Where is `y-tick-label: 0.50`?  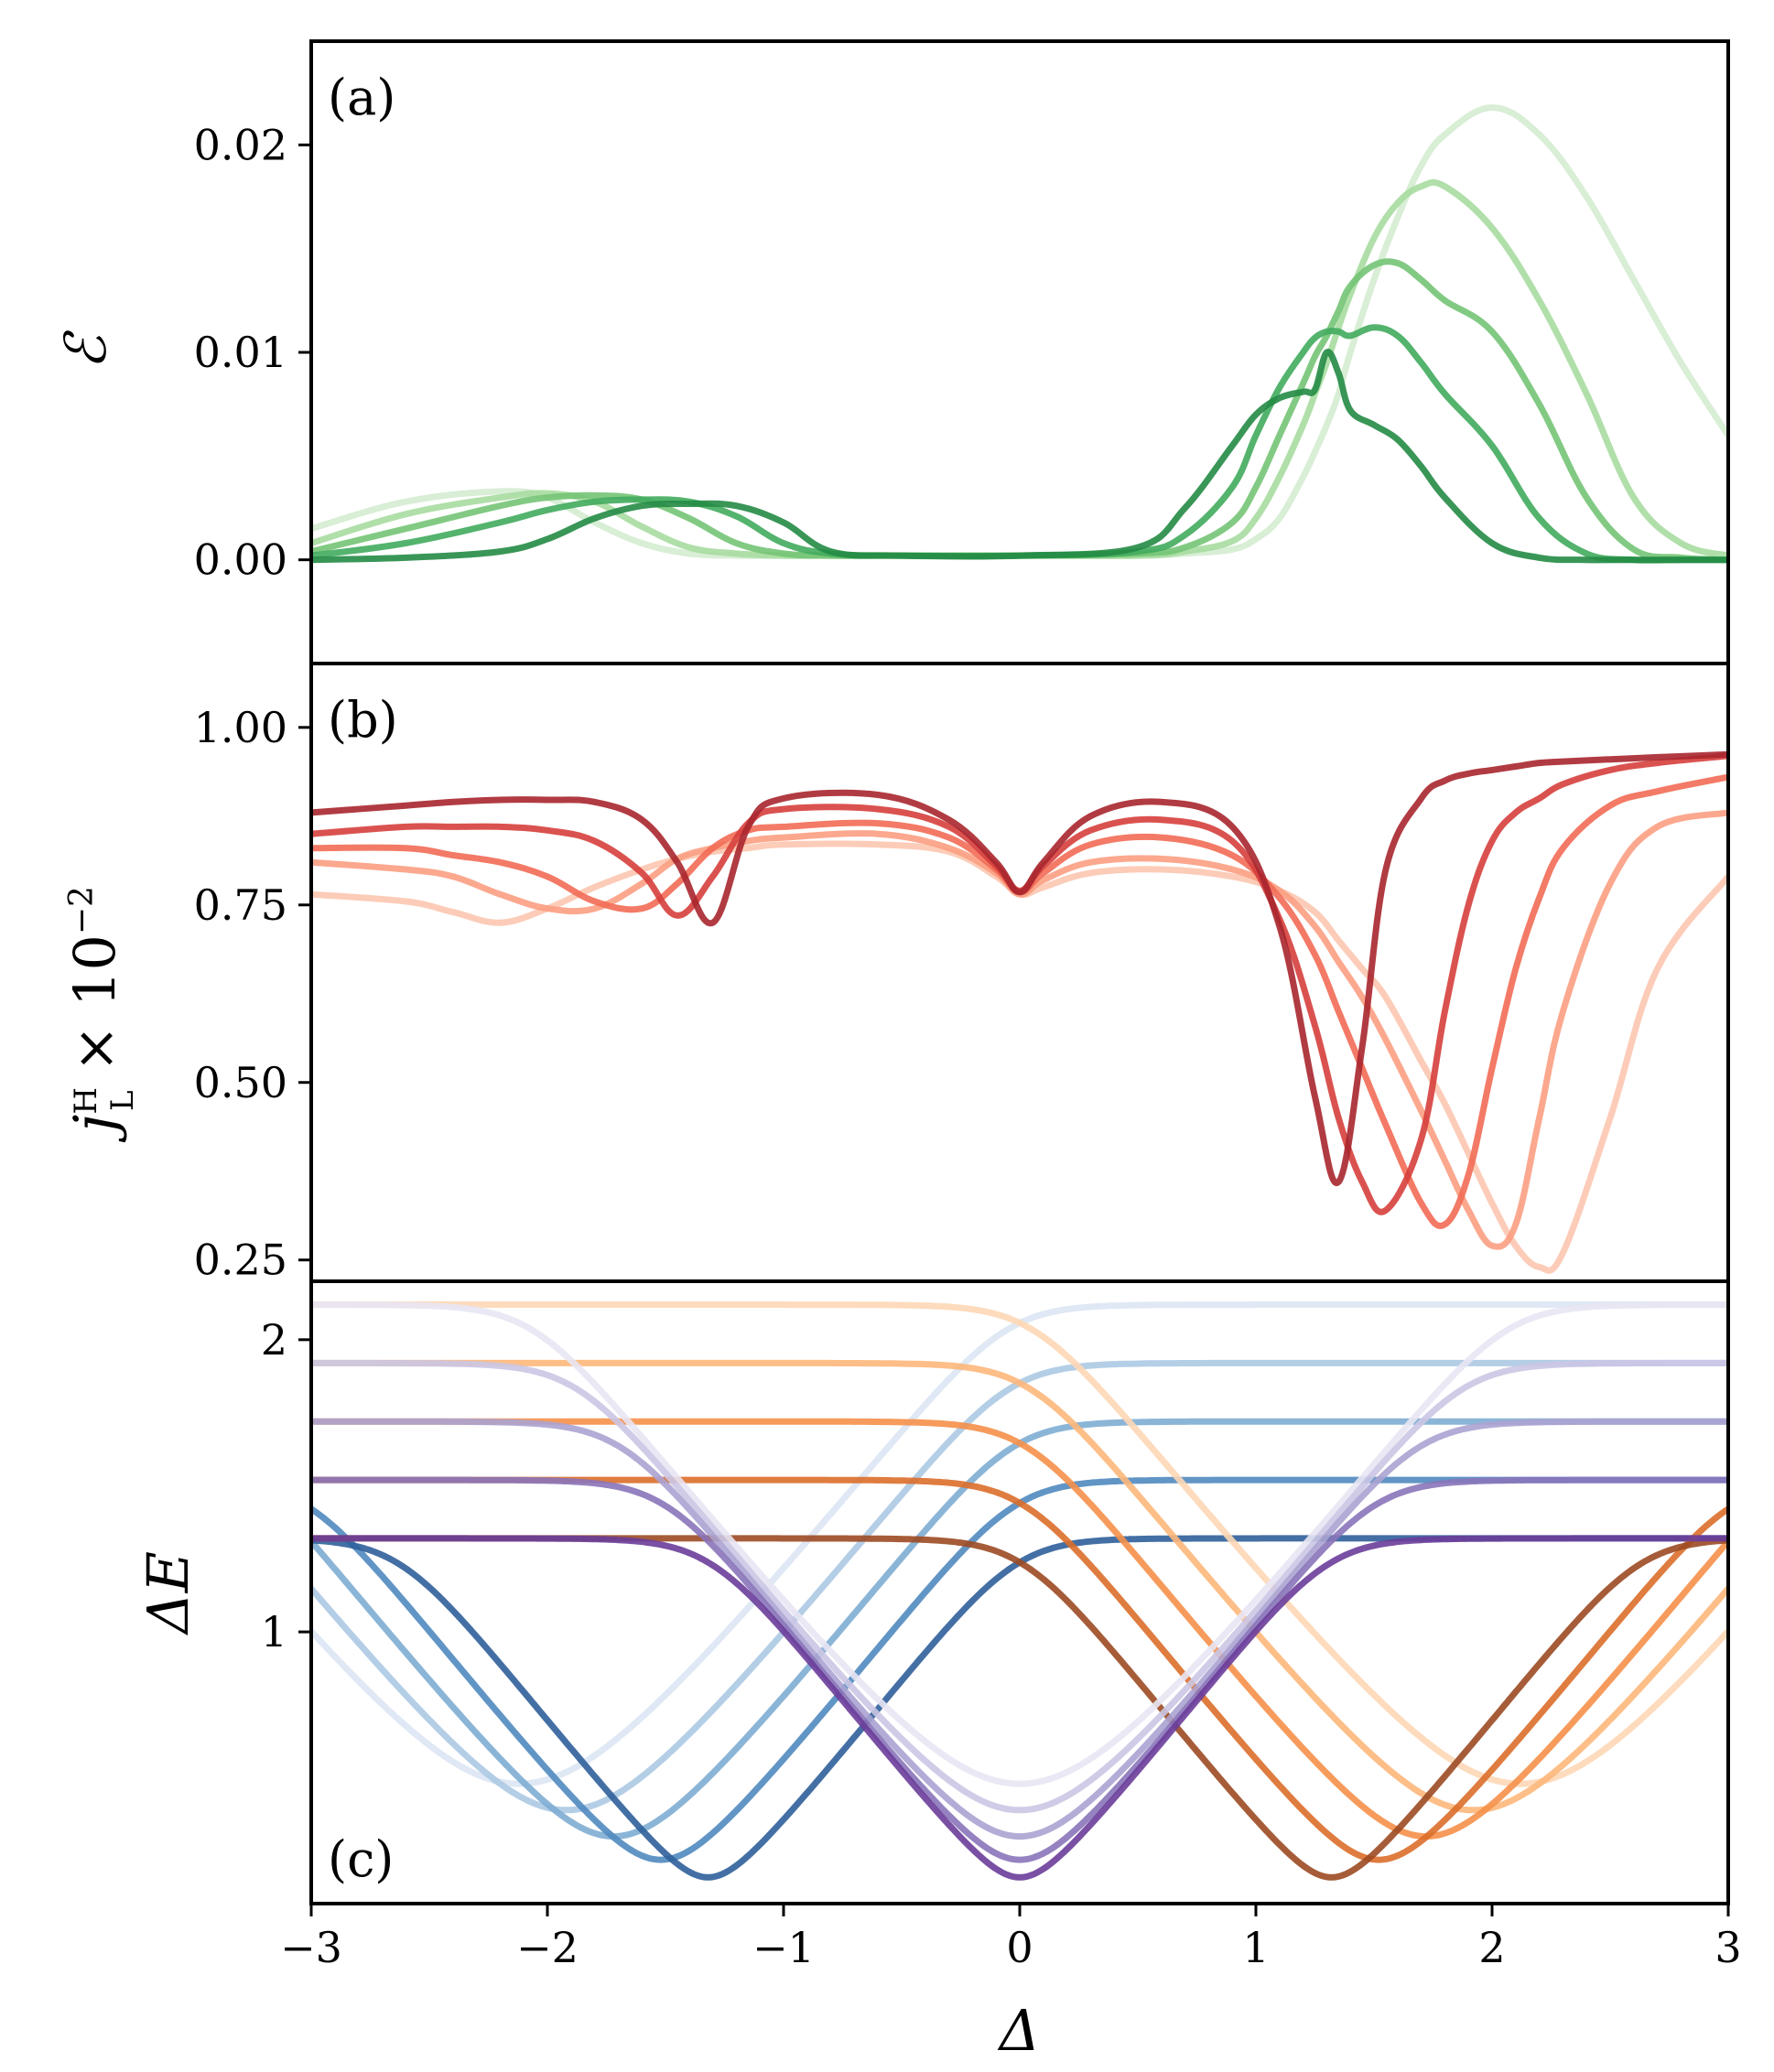
y-tick-label: 0.50 is located at coordinates (240, 1082).